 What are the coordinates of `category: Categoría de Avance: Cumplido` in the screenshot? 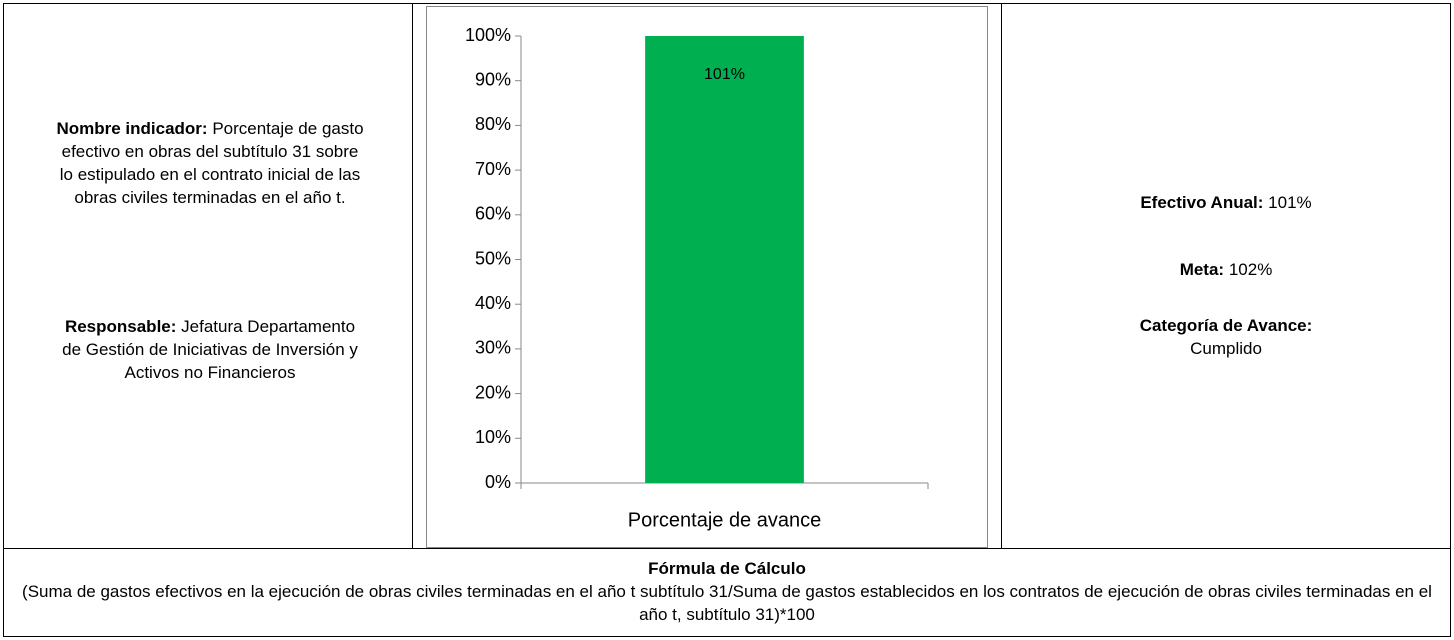 It's located at (1226, 337).